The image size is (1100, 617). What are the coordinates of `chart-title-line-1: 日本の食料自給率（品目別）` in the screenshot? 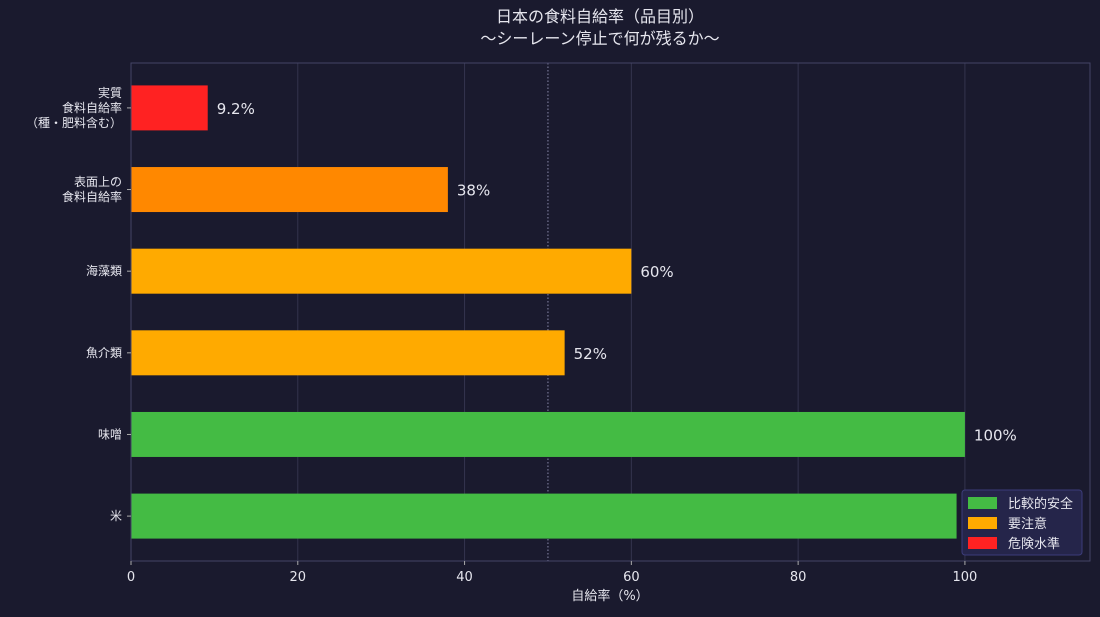 It's located at (600, 16).